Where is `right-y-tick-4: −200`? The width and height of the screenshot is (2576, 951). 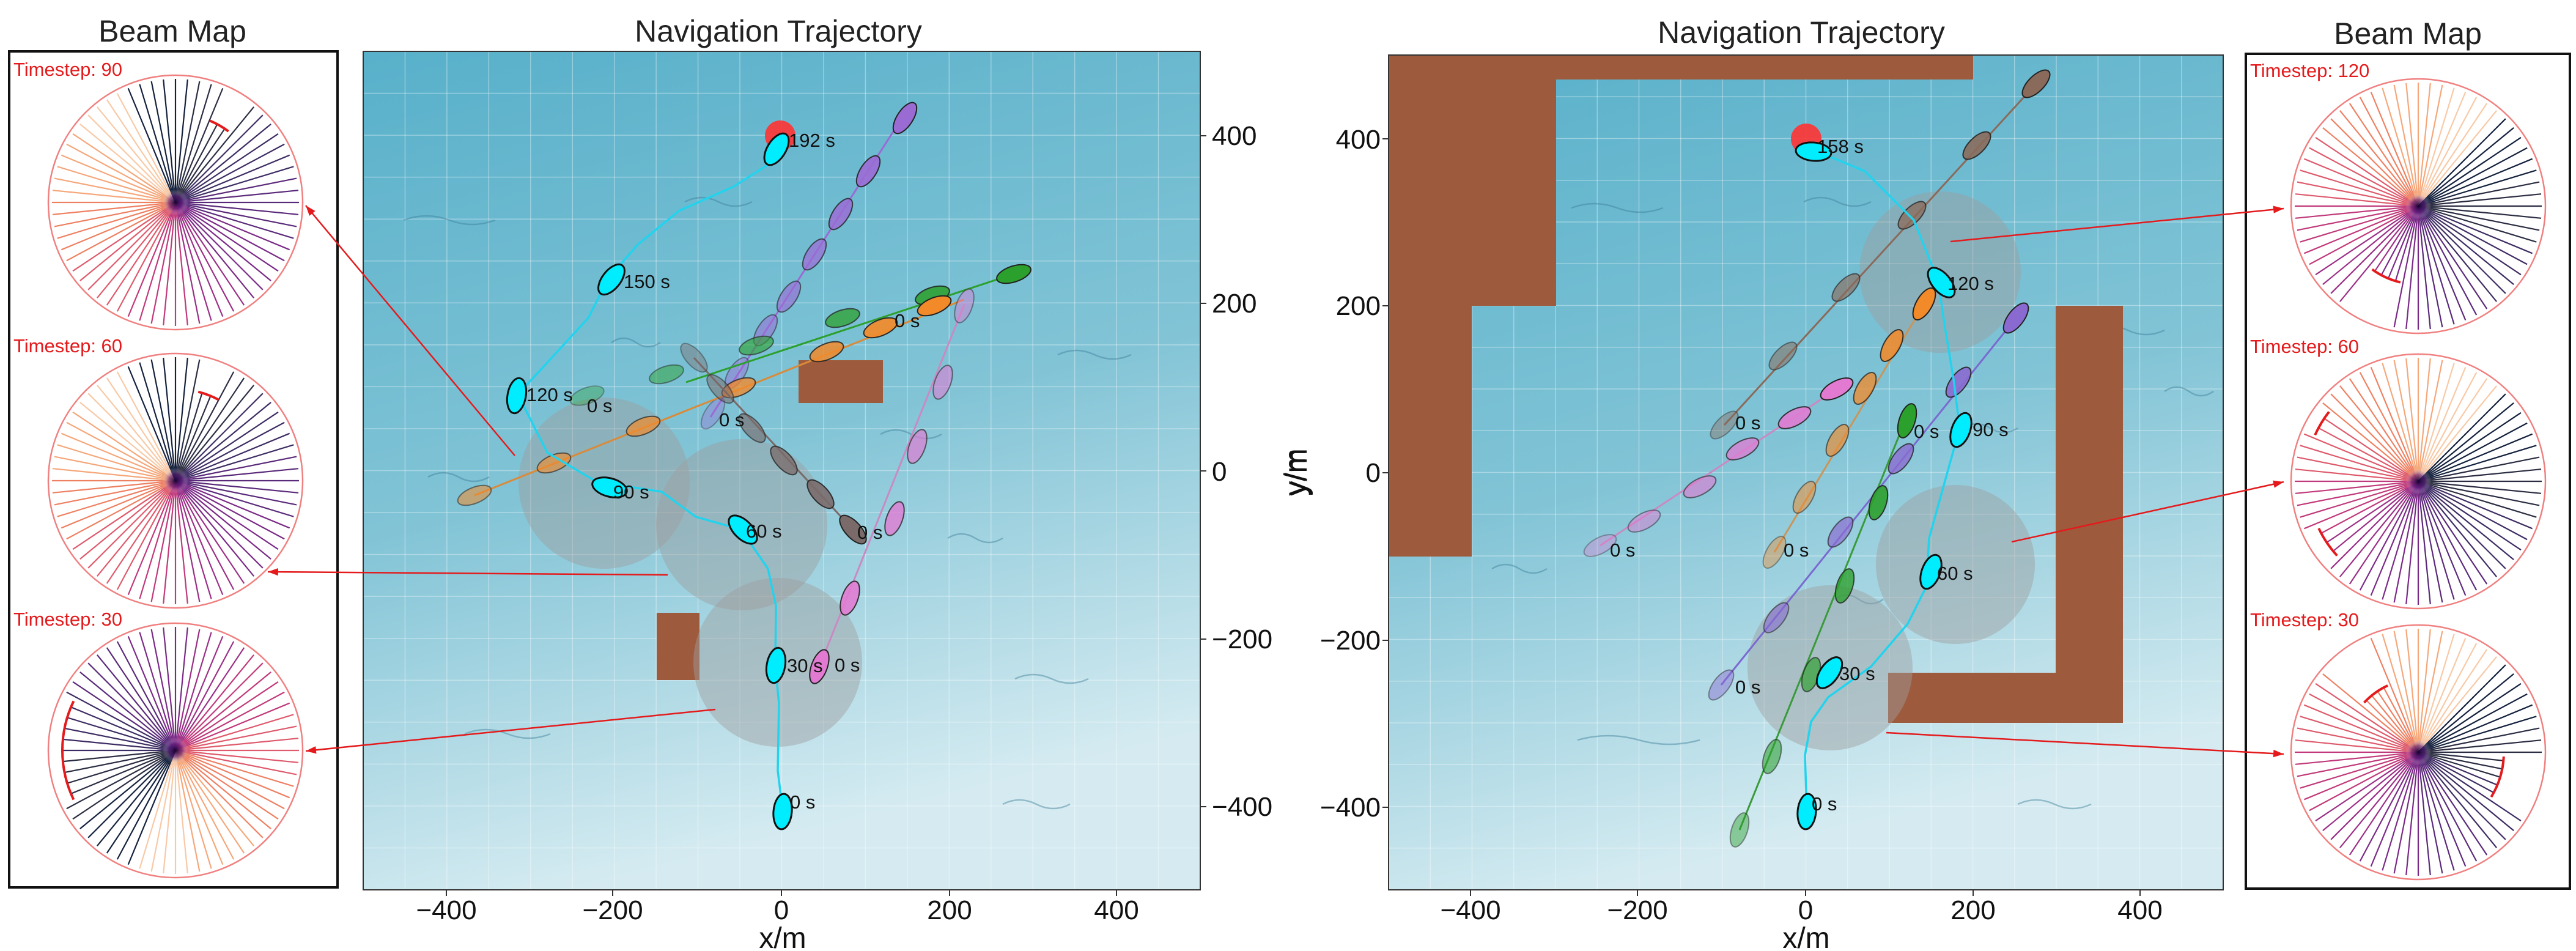 right-y-tick-4: −200 is located at coordinates (1351, 641).